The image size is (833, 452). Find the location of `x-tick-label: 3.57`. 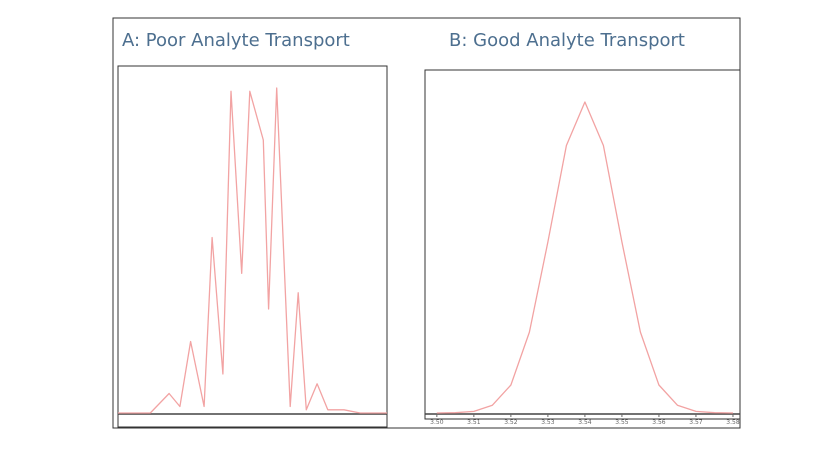

x-tick-label: 3.57 is located at coordinates (696, 422).